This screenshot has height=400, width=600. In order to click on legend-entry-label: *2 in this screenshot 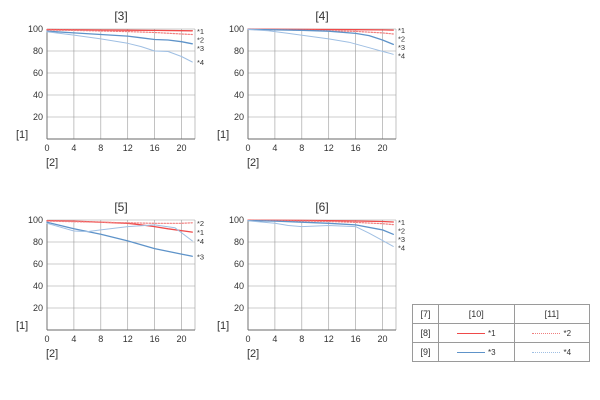, I will do `click(567, 333)`.